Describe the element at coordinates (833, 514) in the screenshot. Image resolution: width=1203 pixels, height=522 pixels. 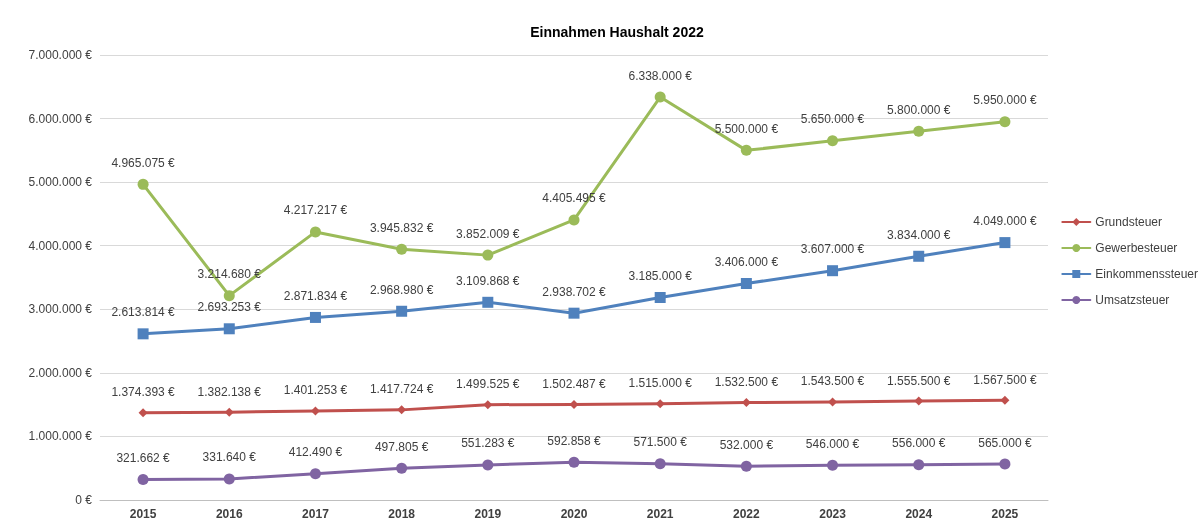
I see `x-tick-label: 2023` at that location.